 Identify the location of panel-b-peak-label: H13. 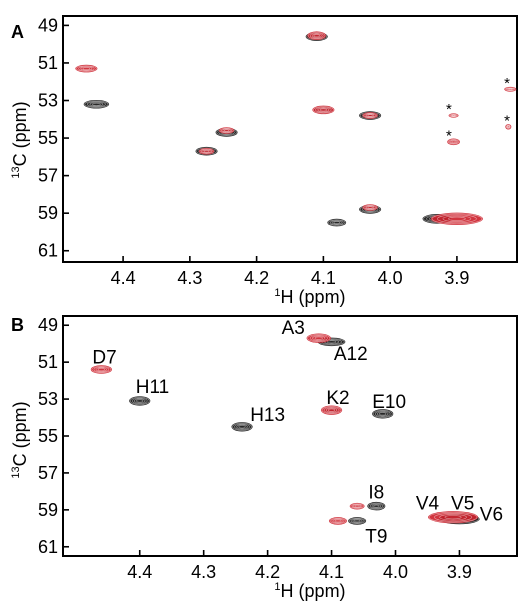
(267, 415).